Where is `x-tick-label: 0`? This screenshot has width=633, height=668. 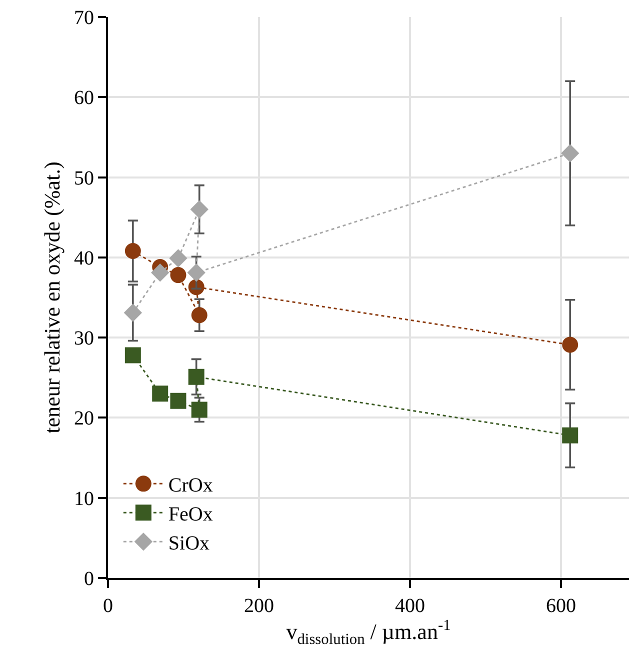 x-tick-label: 0 is located at coordinates (108, 606).